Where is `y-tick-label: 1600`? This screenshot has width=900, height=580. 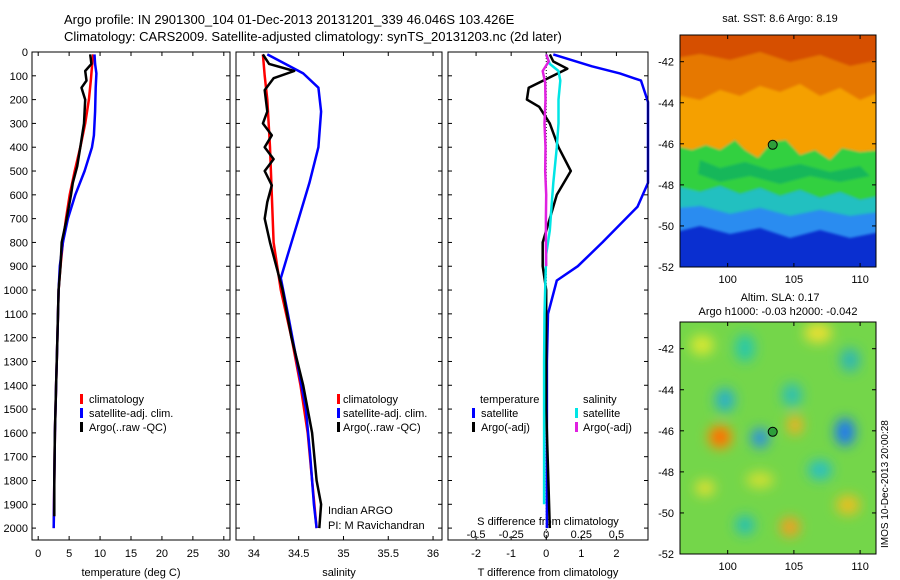
y-tick-label: 1600 is located at coordinates (16, 434).